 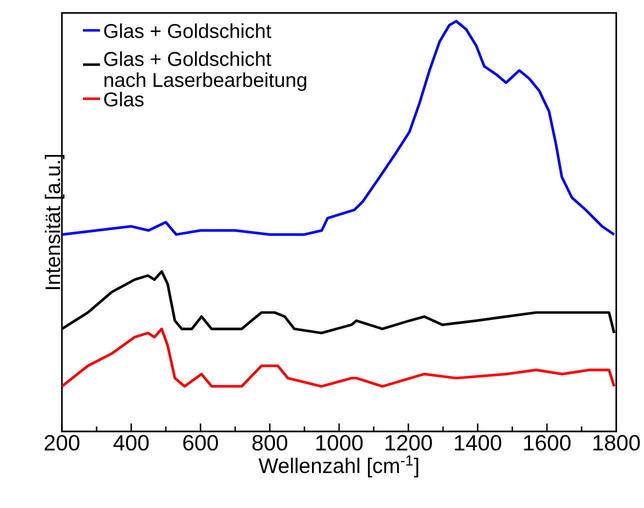 What do you see at coordinates (205, 71) in the screenshot?
I see `legend-label: Glas + Goldschicht nach Laserbearbeitung` at bounding box center [205, 71].